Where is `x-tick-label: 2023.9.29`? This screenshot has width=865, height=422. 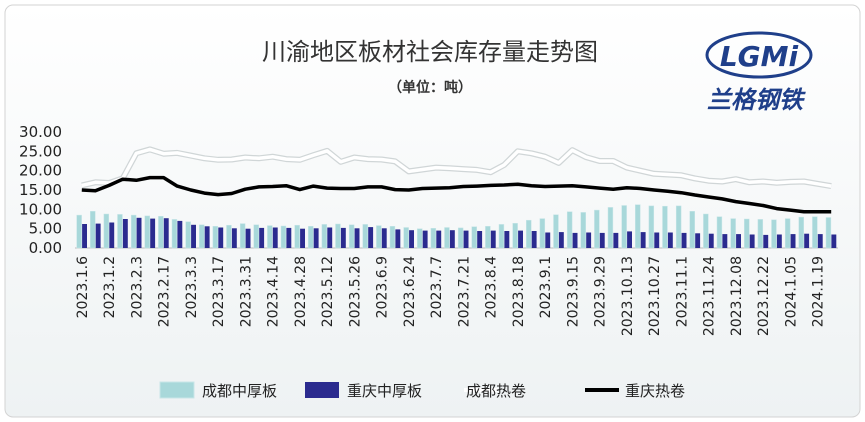
x-tick-label: 2023.9.29 is located at coordinates (601, 291).